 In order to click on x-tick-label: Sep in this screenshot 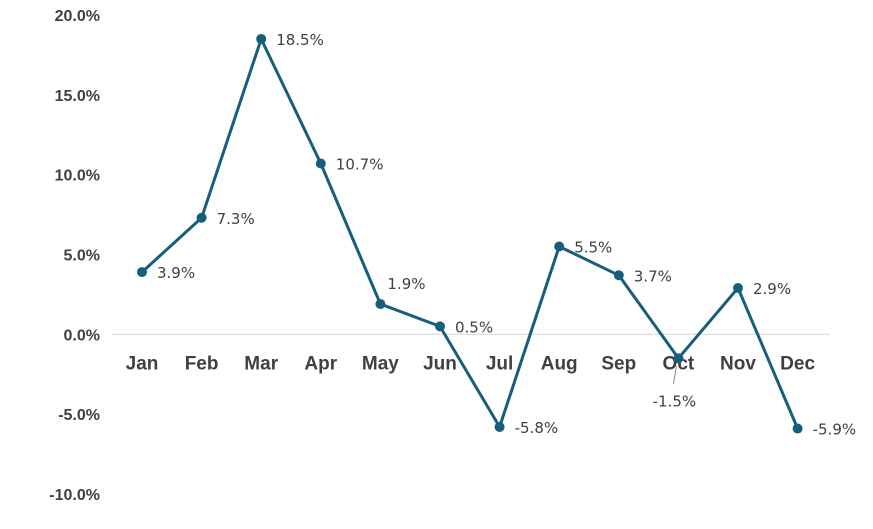, I will do `click(618, 363)`.